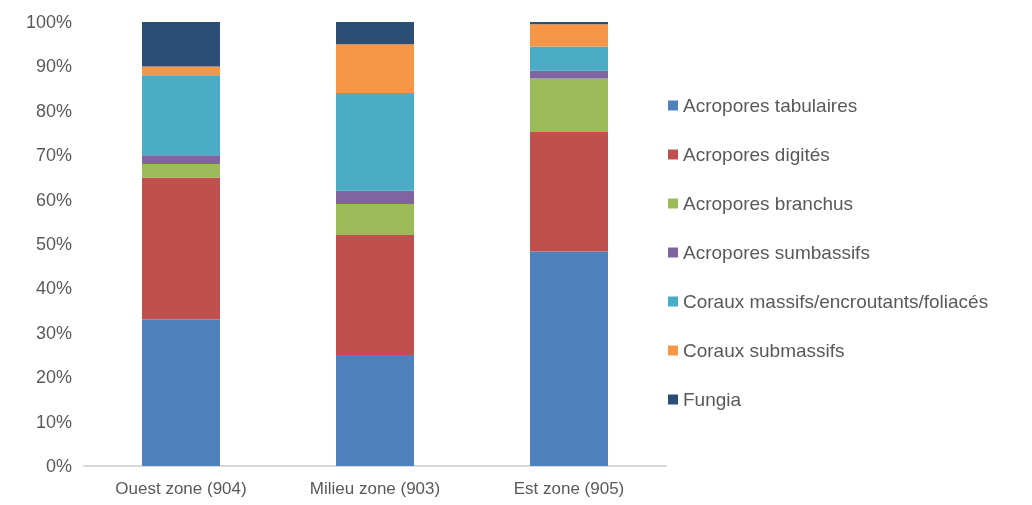 The height and width of the screenshot is (505, 1032). I want to click on x-tick-label: Ouest zone (904), so click(181, 488).